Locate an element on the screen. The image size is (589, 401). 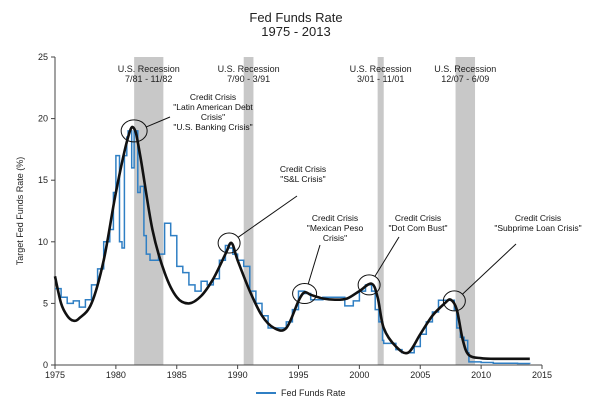
y-tick-label: 25 is located at coordinates (43, 57).